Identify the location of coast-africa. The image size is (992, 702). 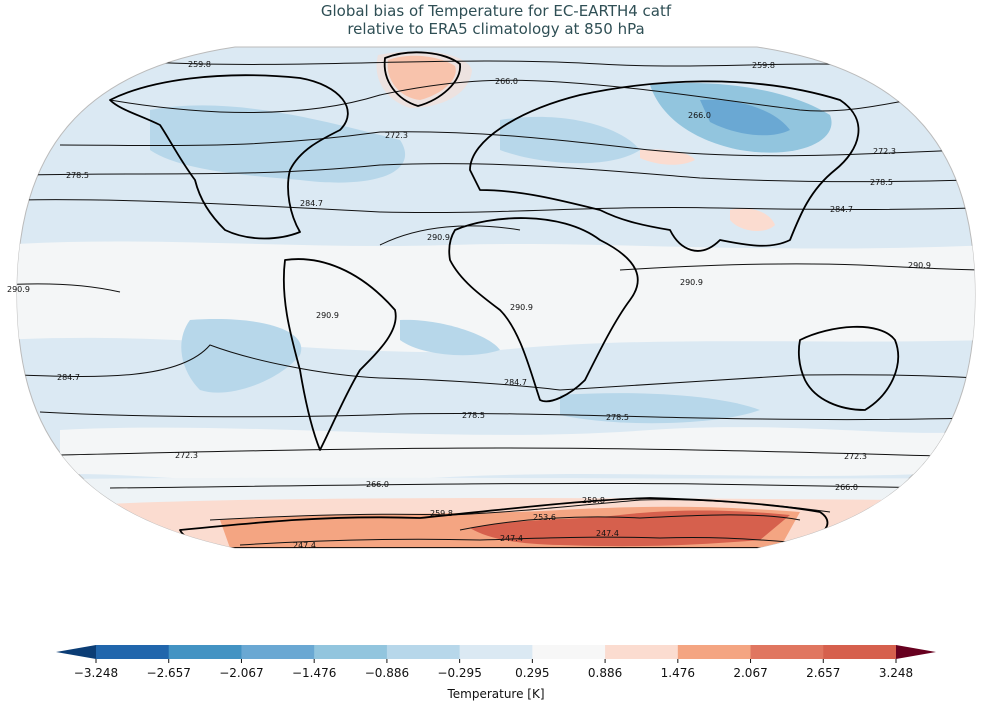
(543, 310).